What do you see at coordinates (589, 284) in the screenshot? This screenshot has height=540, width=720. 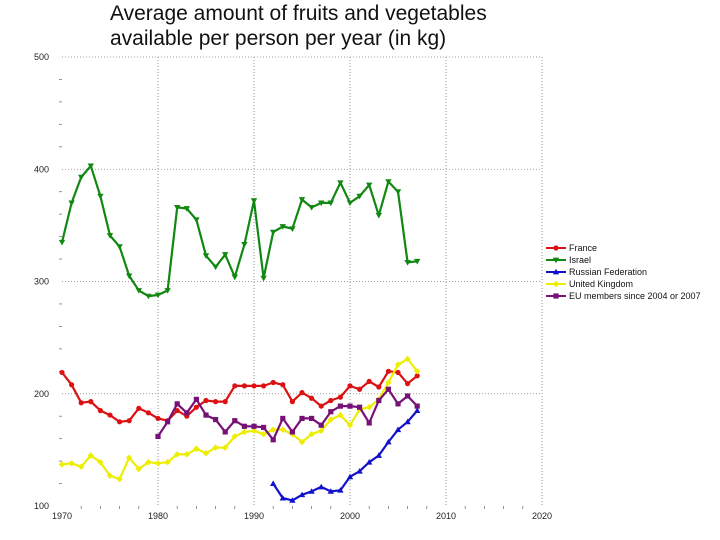 I see `legend-entry-united-kingdom: United Kingdom` at bounding box center [589, 284].